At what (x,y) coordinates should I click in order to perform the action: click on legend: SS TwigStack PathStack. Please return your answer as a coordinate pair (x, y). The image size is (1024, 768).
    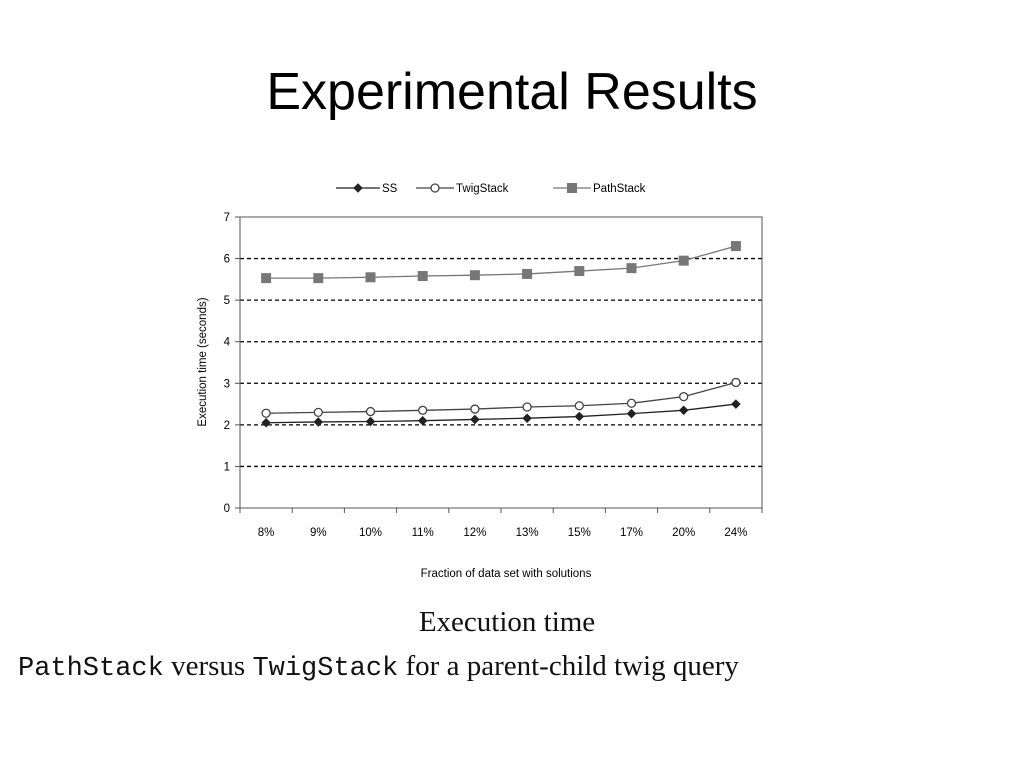
    Looking at the image, I should click on (491, 189).